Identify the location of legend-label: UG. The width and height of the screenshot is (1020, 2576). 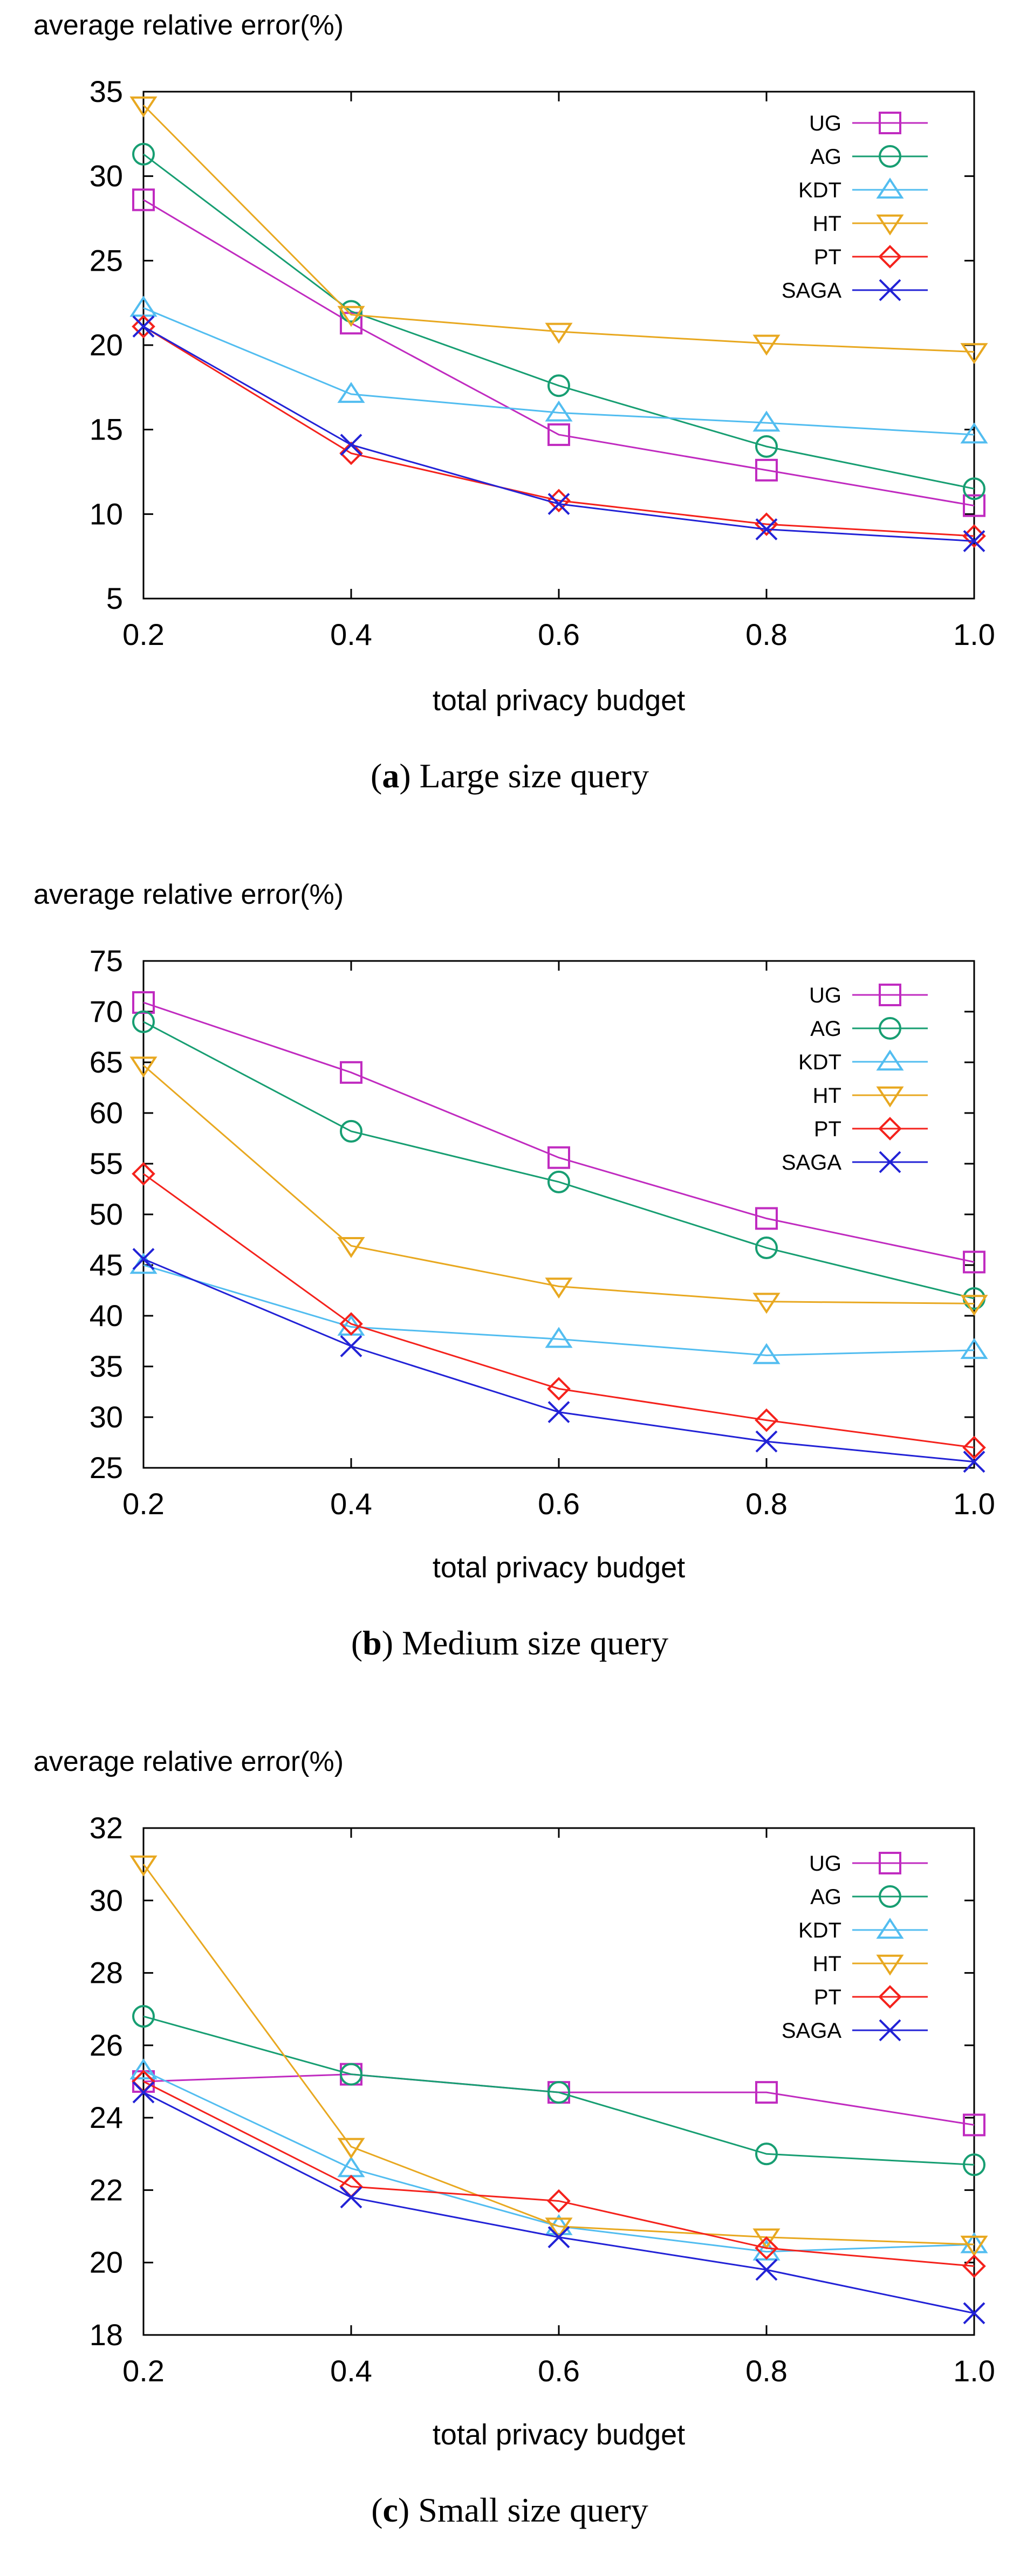
(825, 995).